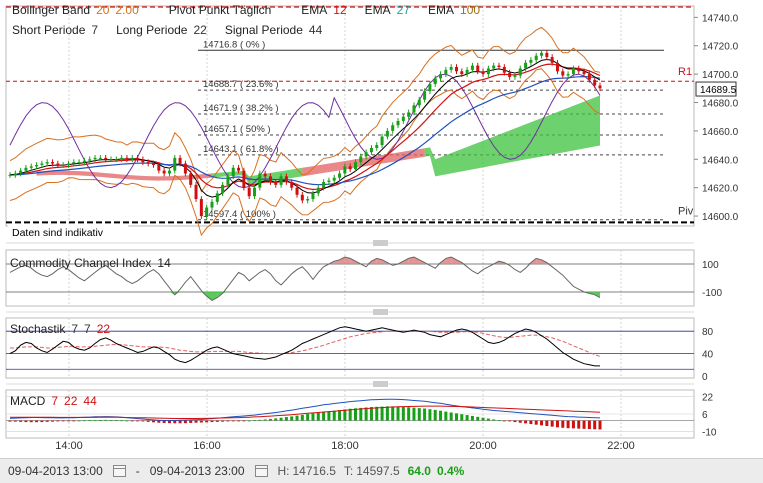 This screenshot has width=763, height=483. What do you see at coordinates (209, 296) in the screenshot?
I see `cci-oversold-fill` at bounding box center [209, 296].